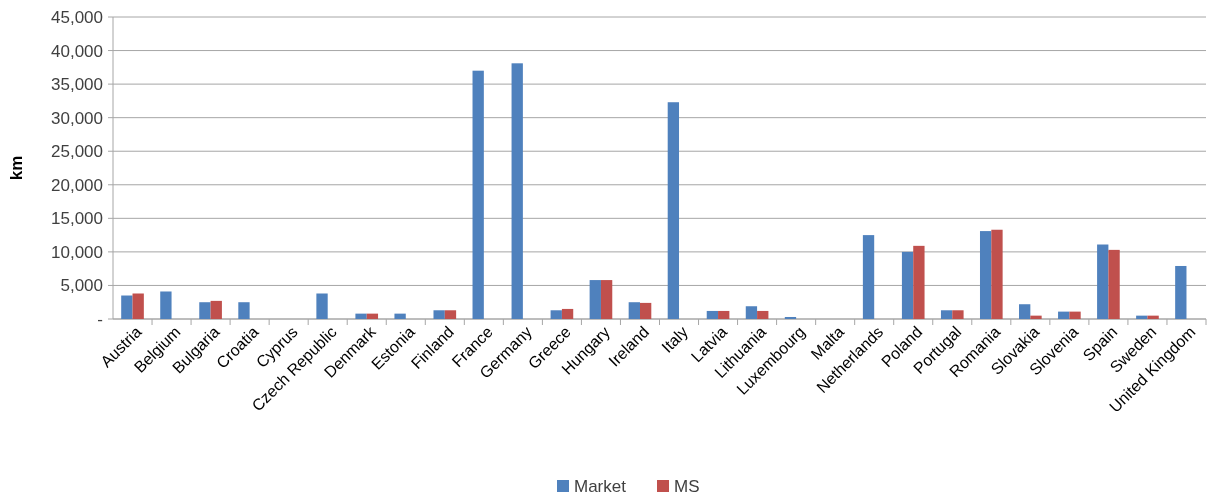  What do you see at coordinates (100, 319) in the screenshot?
I see `y-tick-label: -` at bounding box center [100, 319].